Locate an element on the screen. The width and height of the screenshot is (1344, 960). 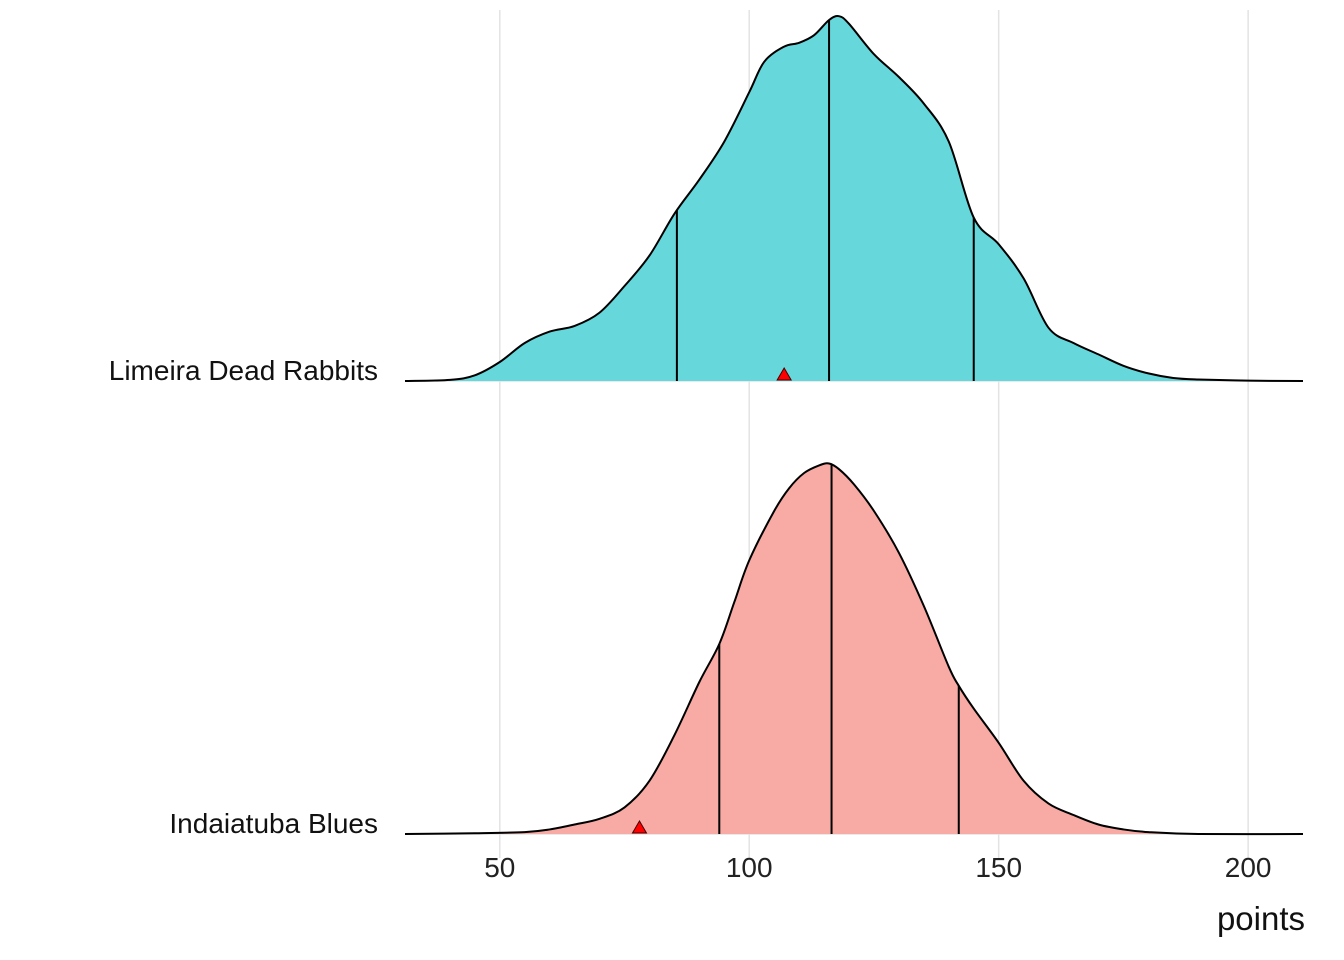
category-label: Limeira Dead Rabbits is located at coordinates (243, 370).